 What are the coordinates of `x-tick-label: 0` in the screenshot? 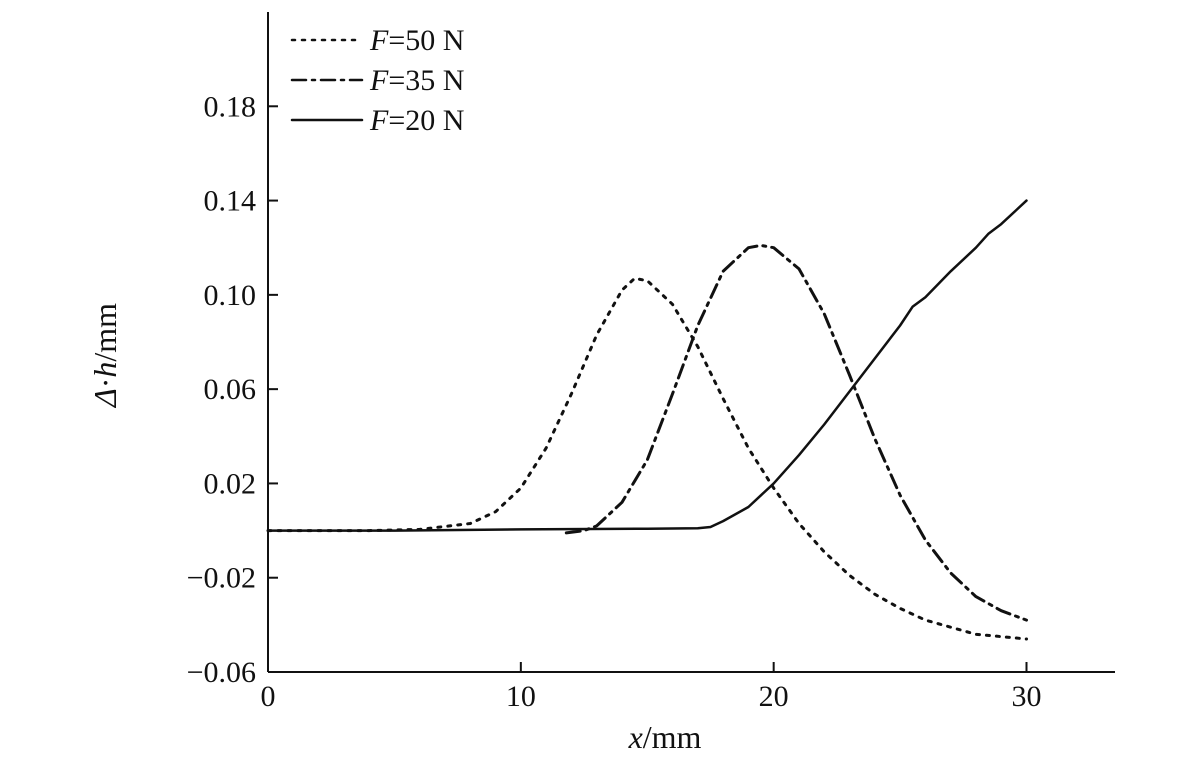 It's located at (268, 696).